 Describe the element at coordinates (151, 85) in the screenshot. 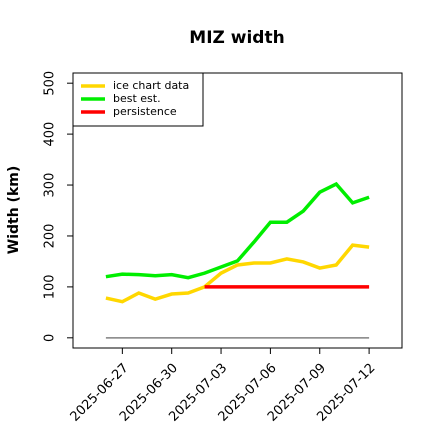

I see `legend-label: ice chart data` at that location.